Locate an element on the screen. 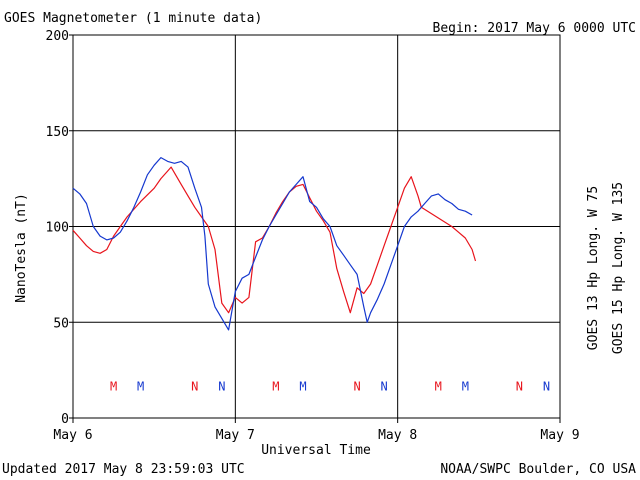 The width and height of the screenshot is (640, 480). y-tick-label: 100 is located at coordinates (57, 228).